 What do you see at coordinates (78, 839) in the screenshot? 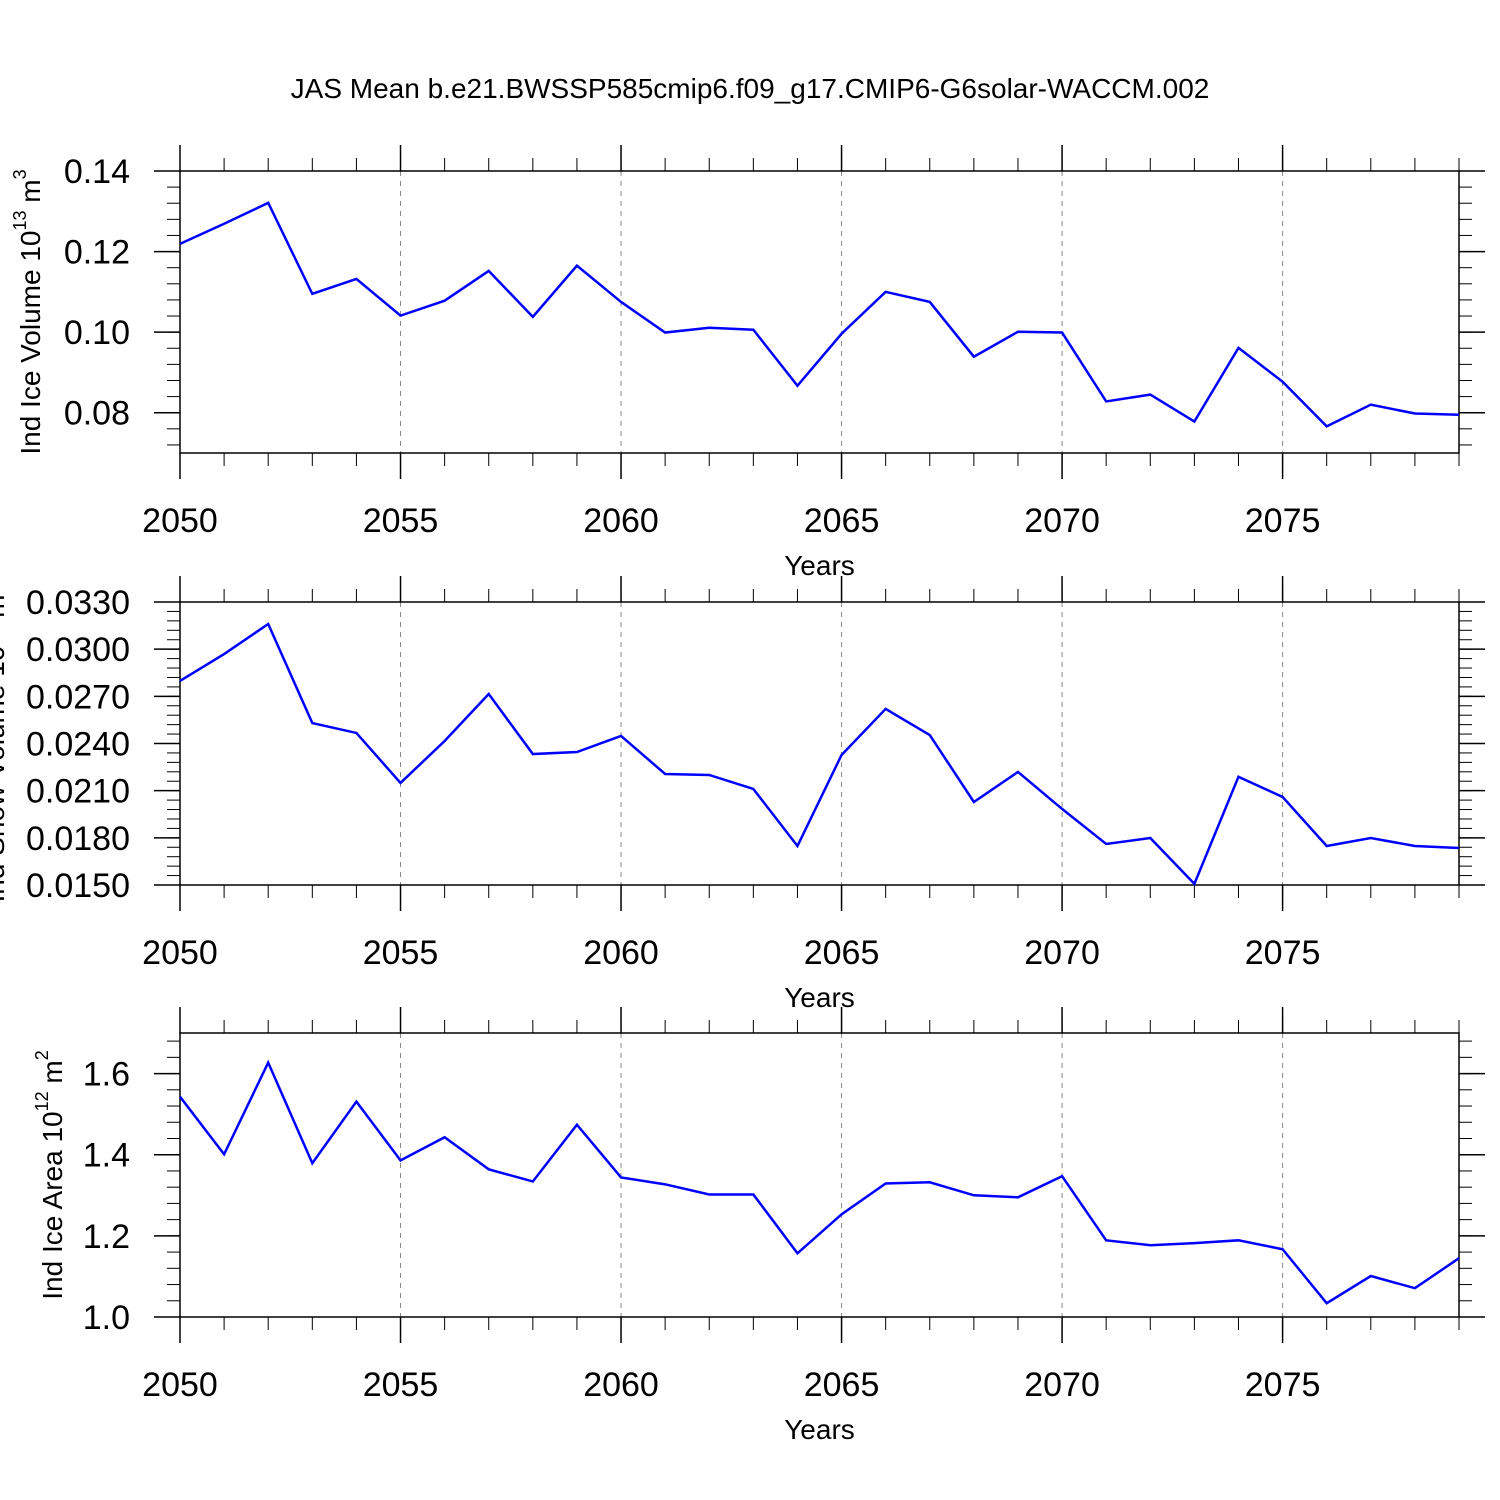
I see `y-tick-label: 0.0180` at bounding box center [78, 839].